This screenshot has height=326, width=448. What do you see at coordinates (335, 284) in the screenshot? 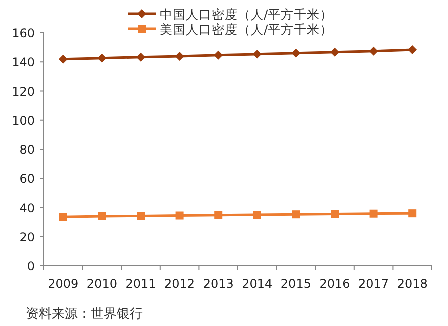
I see `x-tick-label: 2016` at bounding box center [335, 284].